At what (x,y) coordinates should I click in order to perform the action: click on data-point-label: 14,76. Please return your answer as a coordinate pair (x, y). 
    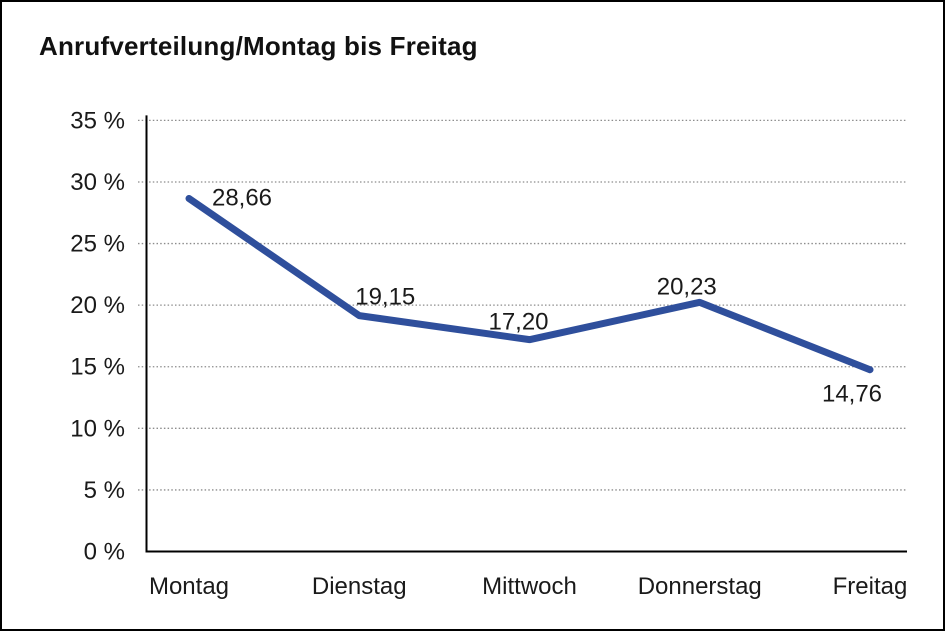
    Looking at the image, I should click on (852, 394).